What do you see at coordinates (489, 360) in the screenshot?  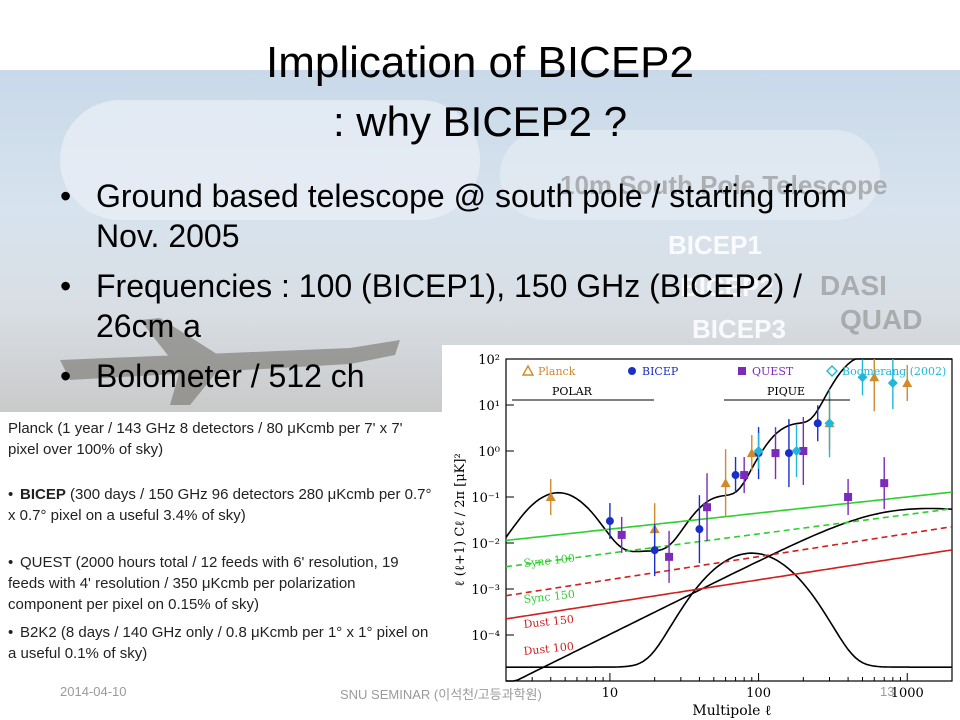 I see `y-tick-label: 10²` at bounding box center [489, 360].